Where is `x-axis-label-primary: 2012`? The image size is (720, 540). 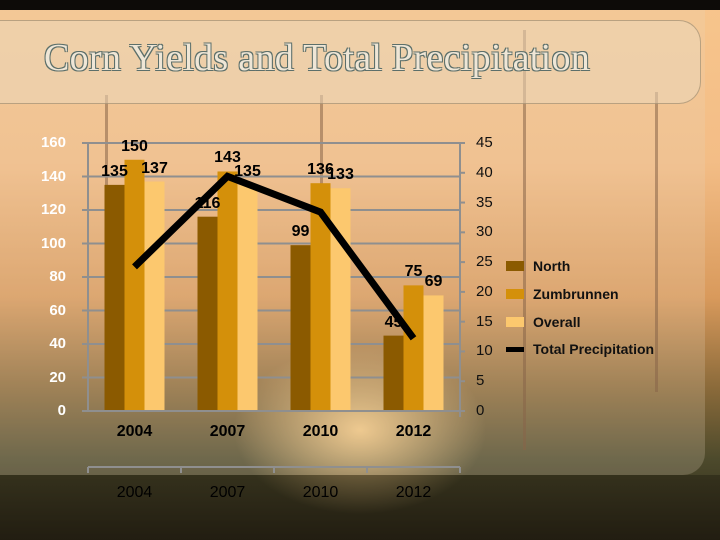
x-axis-label-primary: 2012 is located at coordinates (413, 431).